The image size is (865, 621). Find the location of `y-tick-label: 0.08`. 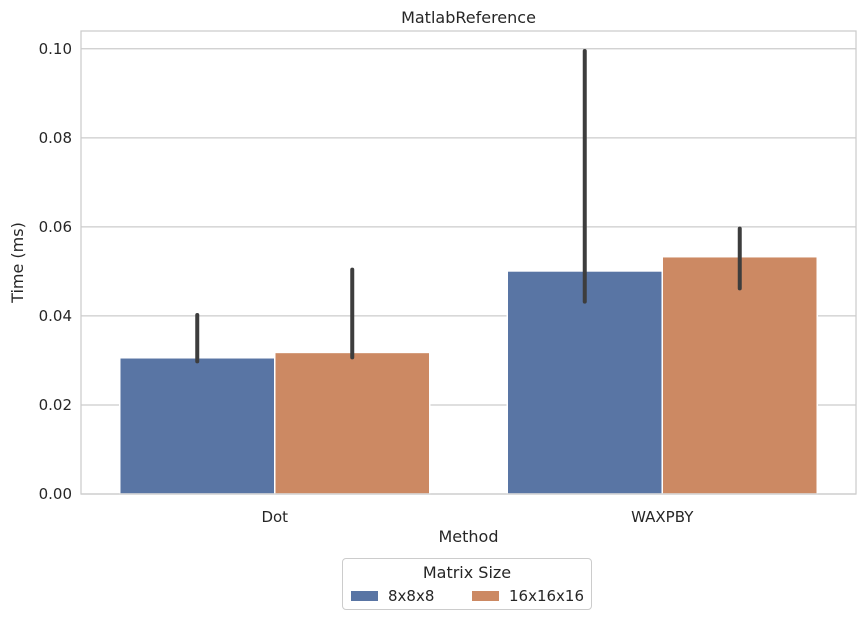

y-tick-label: 0.08 is located at coordinates (55, 138).